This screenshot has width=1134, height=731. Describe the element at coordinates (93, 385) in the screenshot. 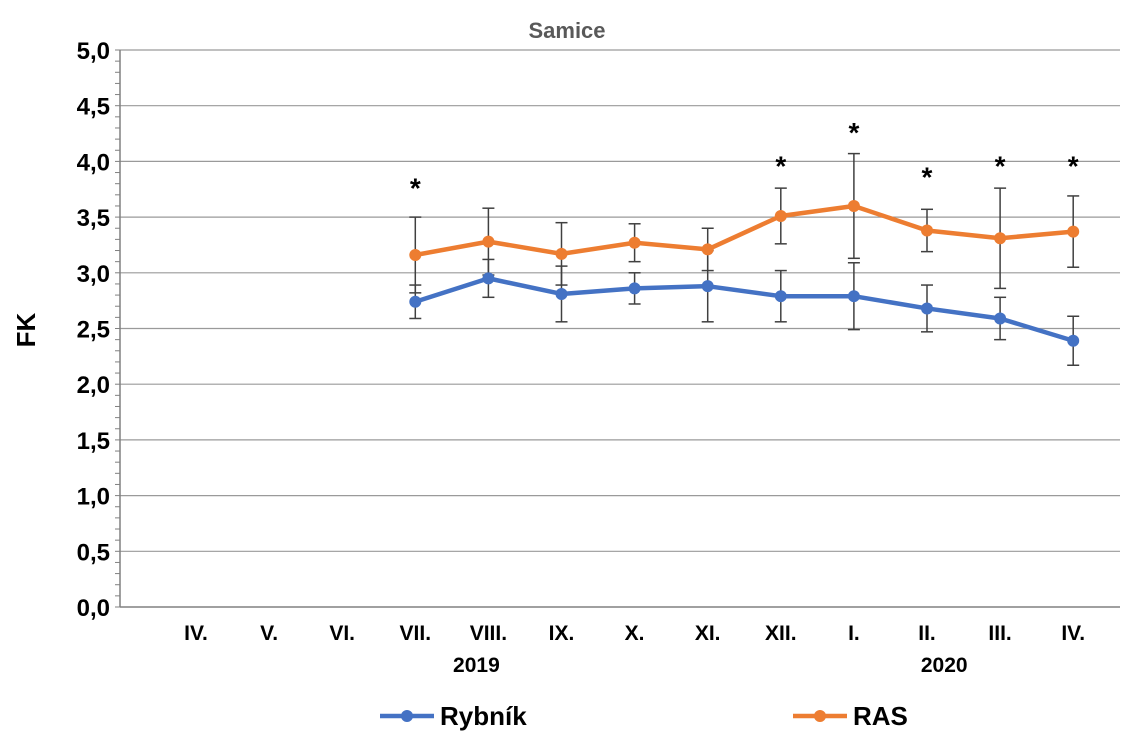

I see `y-tick-label: 2,0` at that location.